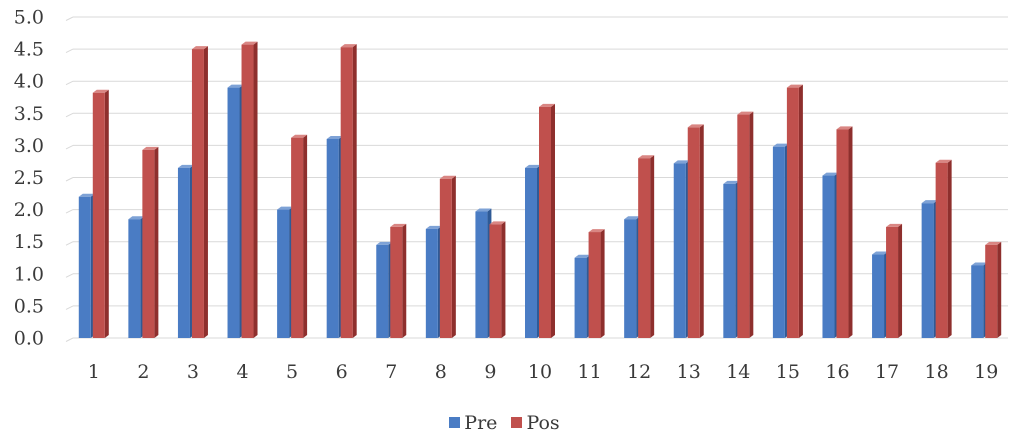 This screenshot has width=1009, height=445. Describe the element at coordinates (29, 18) in the screenshot. I see `y-tick-label: 5.0` at that location.